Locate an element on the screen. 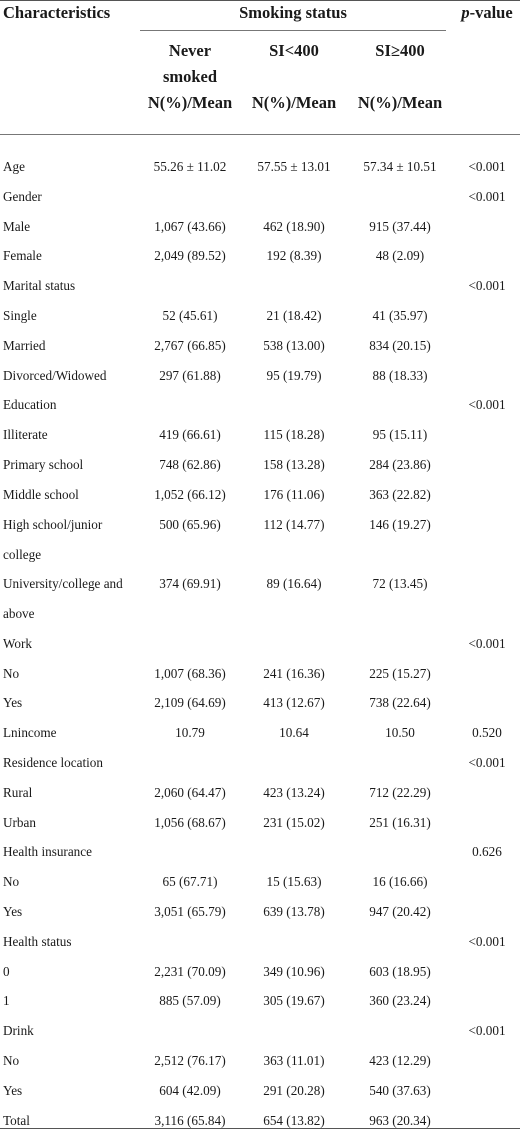 The width and height of the screenshot is (524, 1138). cell-never-smoked: 3,116 (65.84) is located at coordinates (190, 1120).